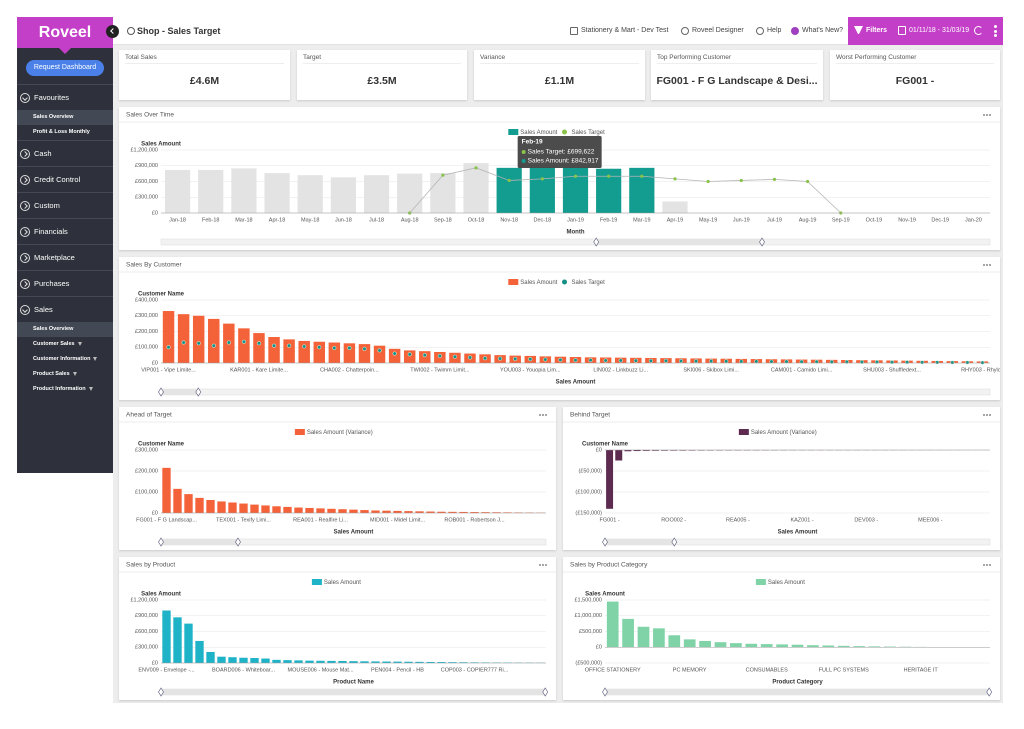 This screenshot has height=729, width=1024. I want to click on kpi-card: Target £3.5M, so click(382, 75).